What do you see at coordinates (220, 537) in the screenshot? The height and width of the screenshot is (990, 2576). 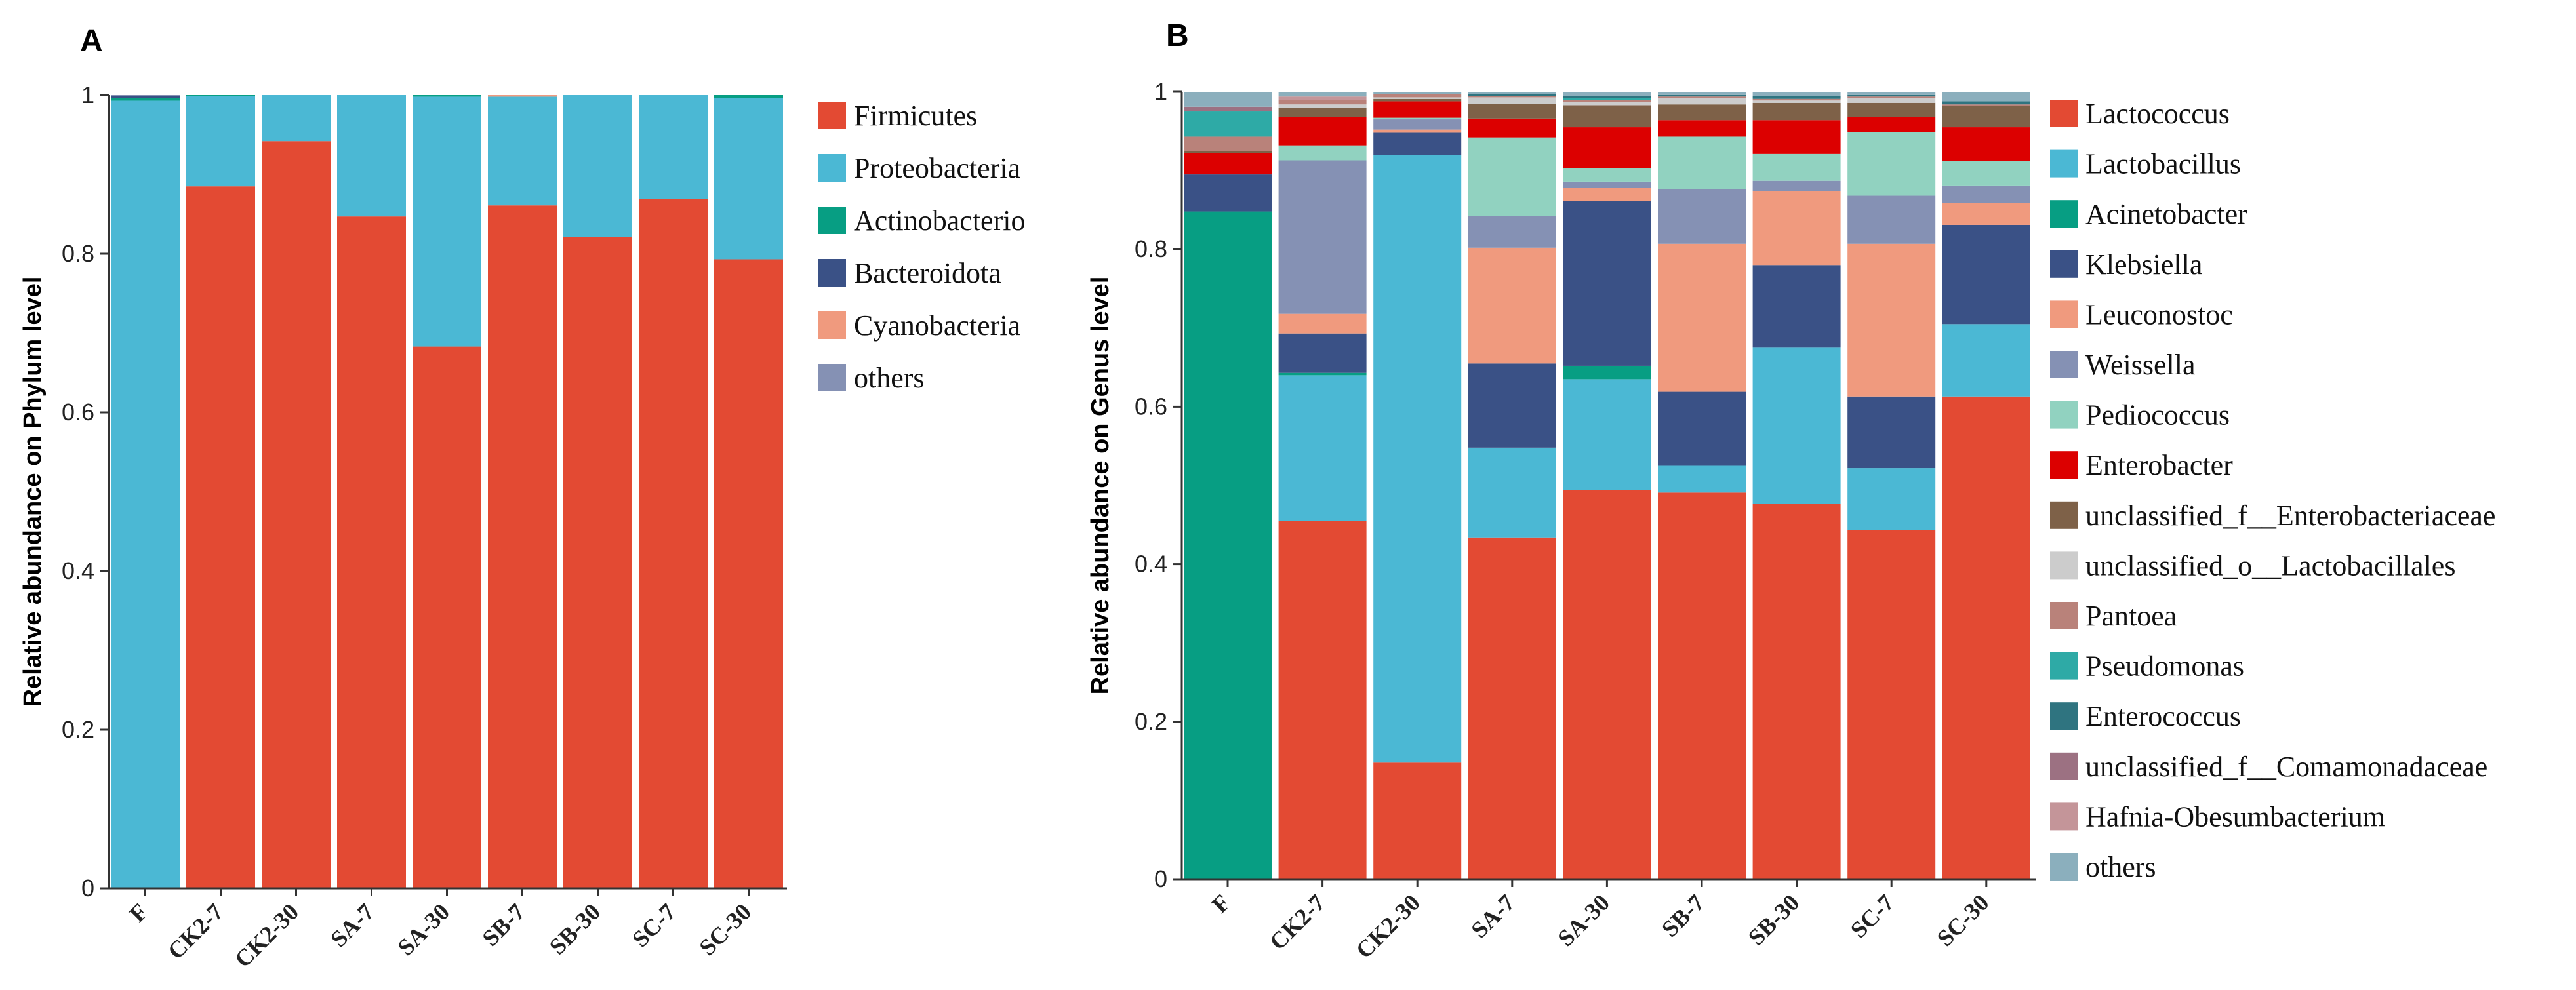 I see `bar-segment-CK2-7-Firmicutes` at bounding box center [220, 537].